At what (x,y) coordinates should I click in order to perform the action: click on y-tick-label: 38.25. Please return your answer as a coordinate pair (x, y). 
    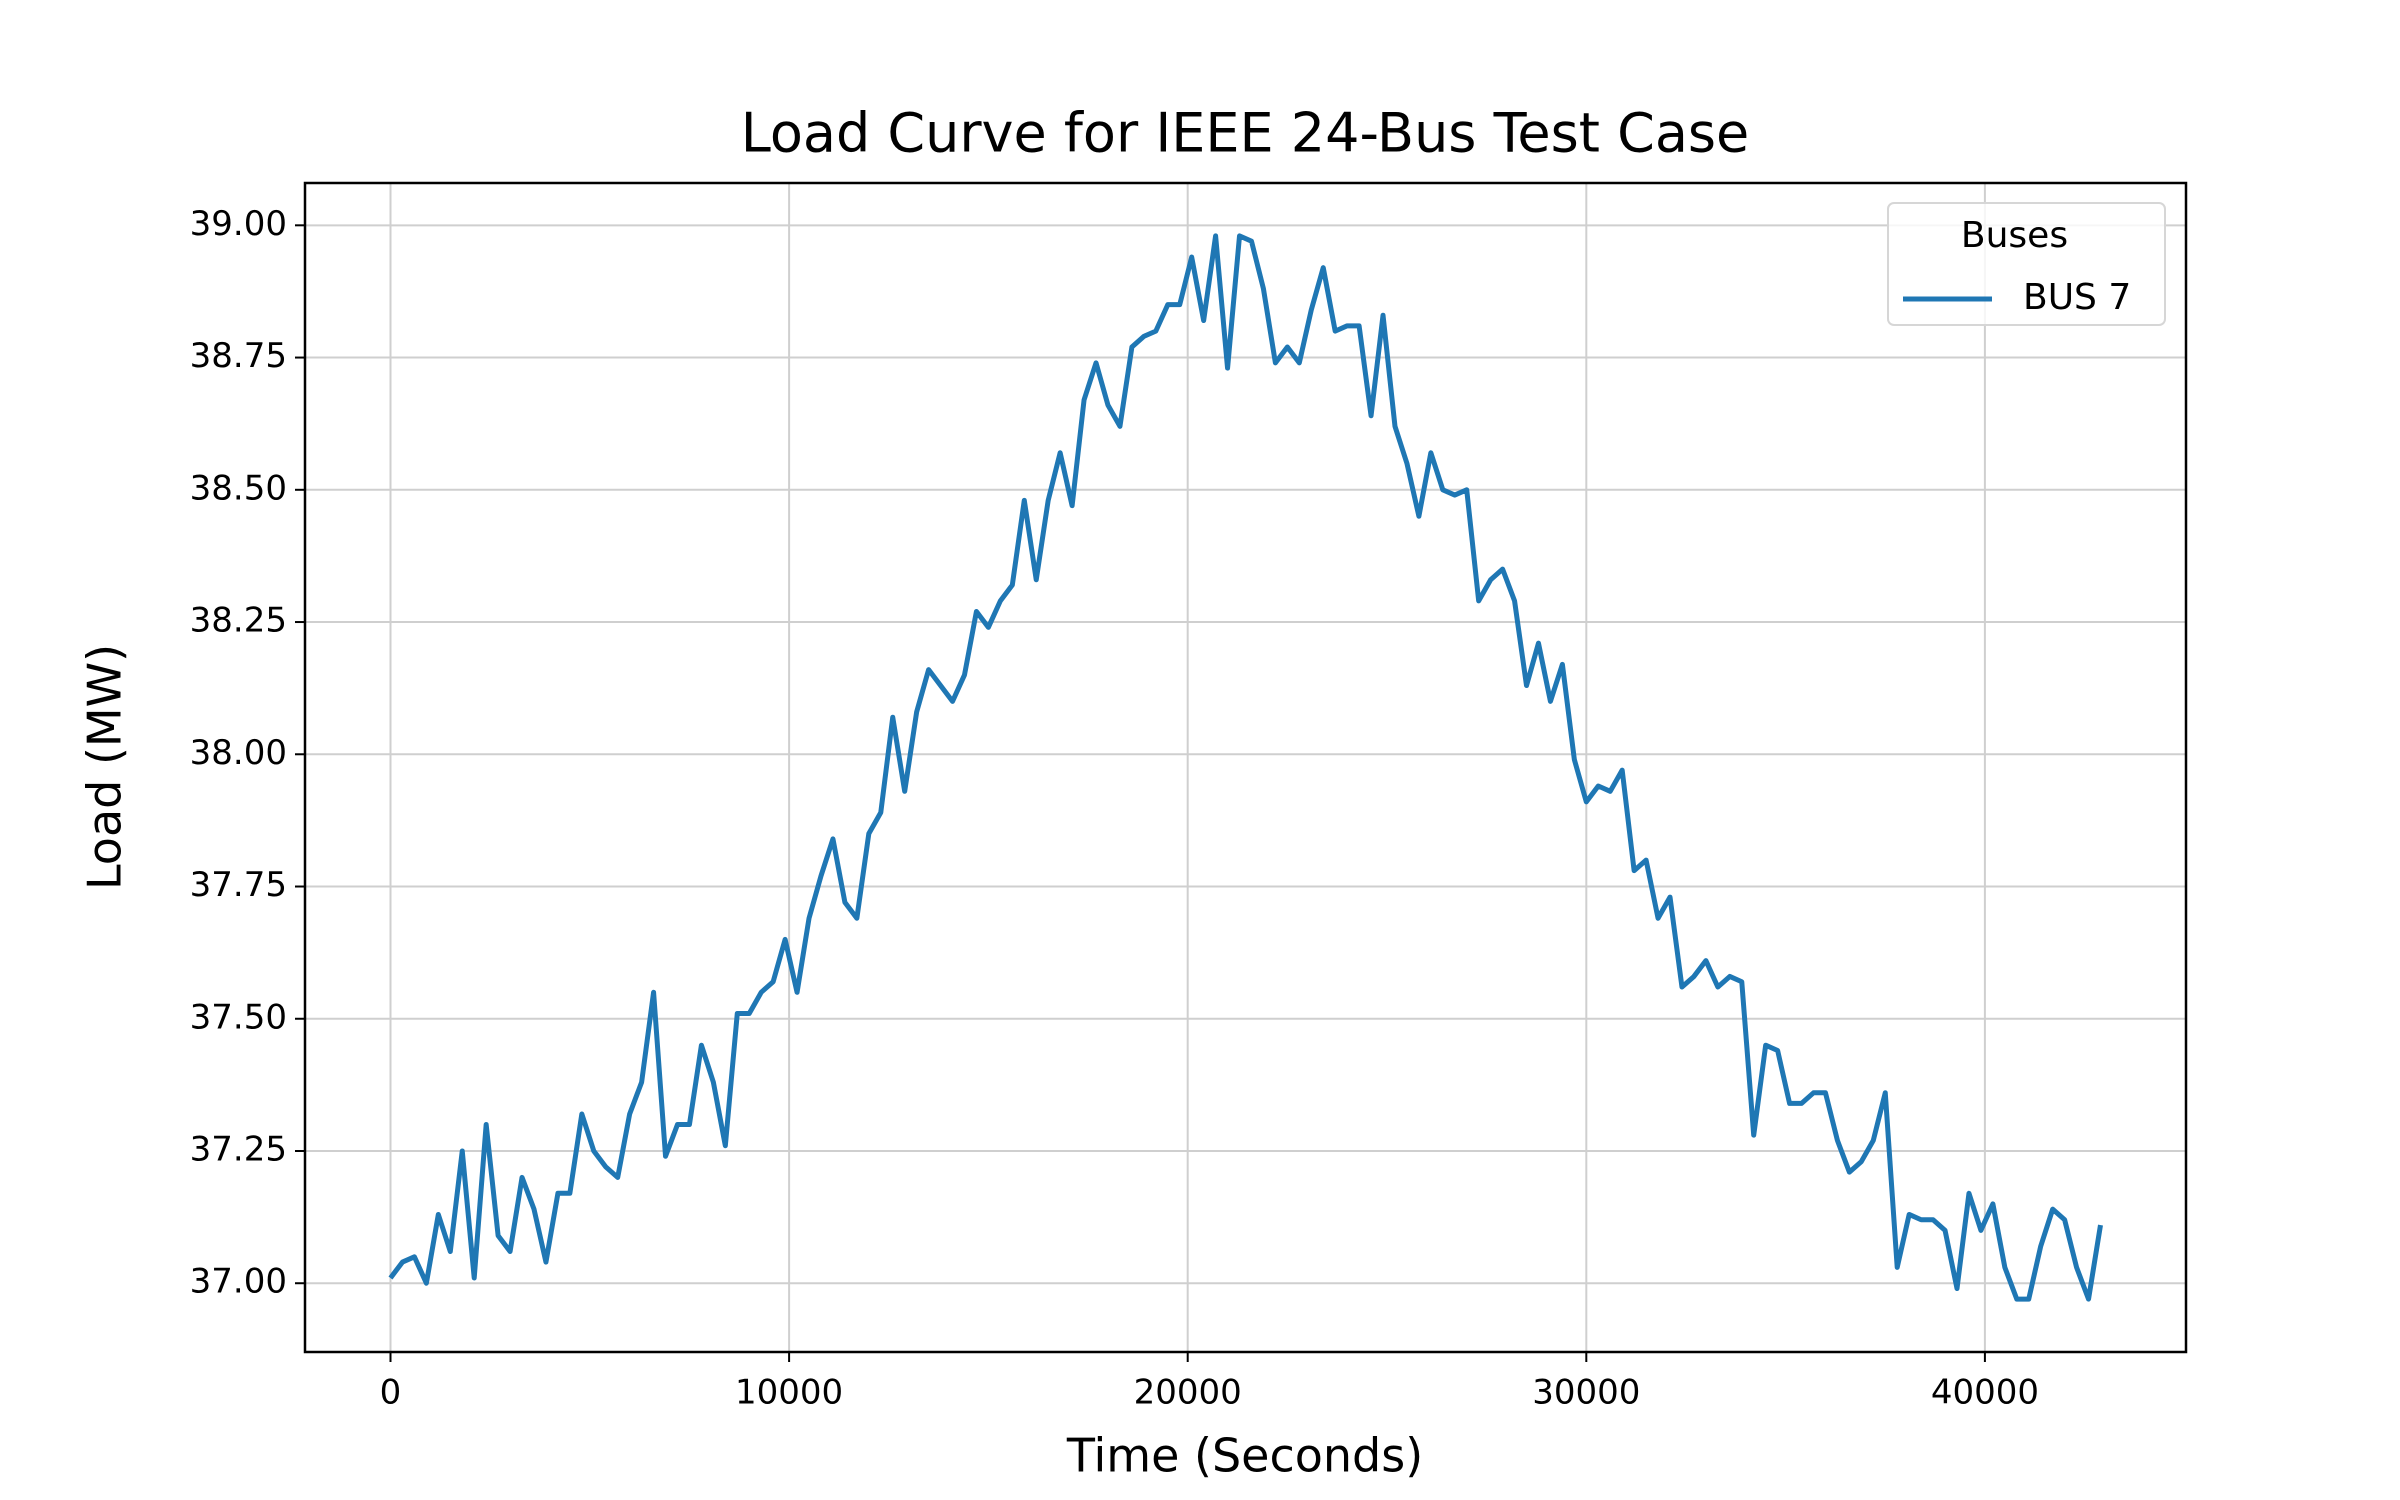
    Looking at the image, I should click on (238, 621).